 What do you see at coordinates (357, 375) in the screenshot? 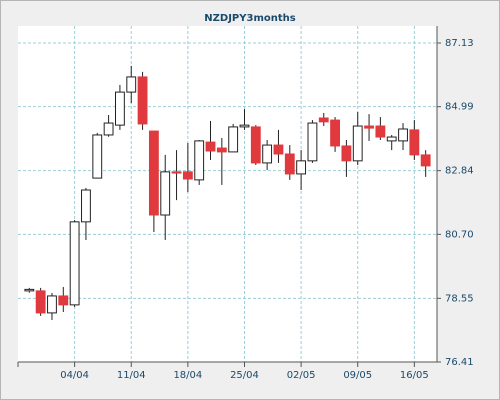
I see `x-tick-label: 09/05` at bounding box center [357, 375].